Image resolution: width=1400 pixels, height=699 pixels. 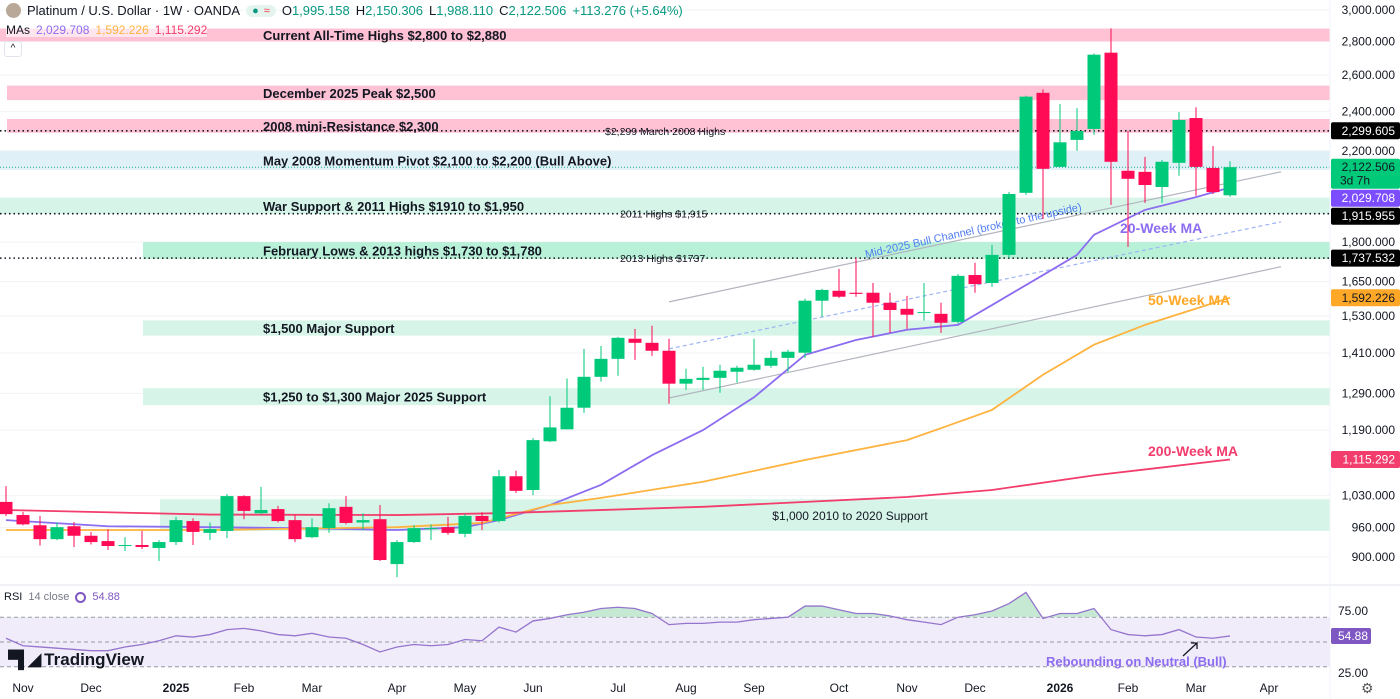 I want to click on open-value: 1,995.158, so click(x=320, y=10).